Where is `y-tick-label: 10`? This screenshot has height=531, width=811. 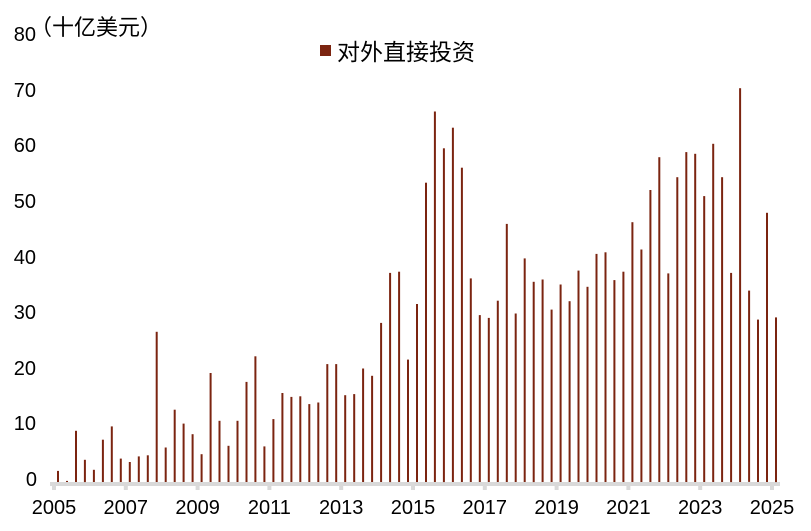
y-tick-label: 10 is located at coordinates (24, 424).